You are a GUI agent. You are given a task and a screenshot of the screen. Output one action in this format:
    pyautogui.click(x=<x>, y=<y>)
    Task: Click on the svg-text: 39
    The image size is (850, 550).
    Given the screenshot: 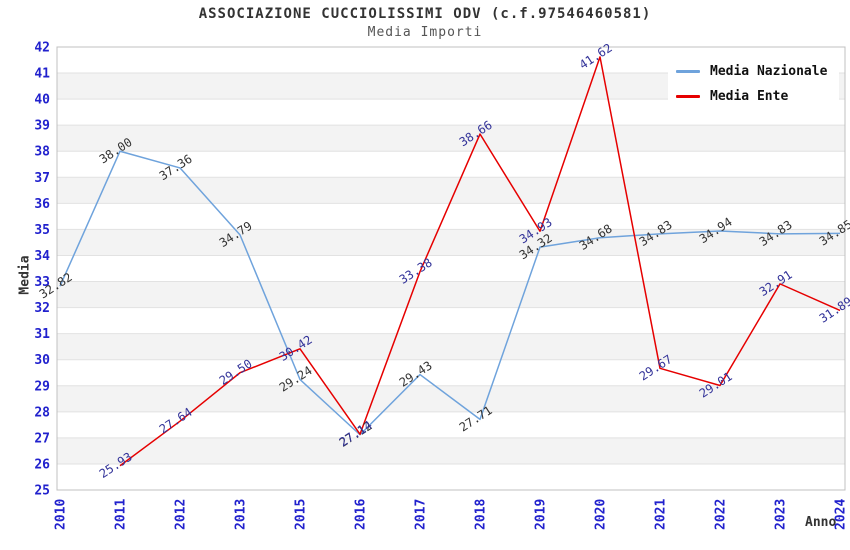 What is the action you would take?
    pyautogui.click(x=42, y=126)
    